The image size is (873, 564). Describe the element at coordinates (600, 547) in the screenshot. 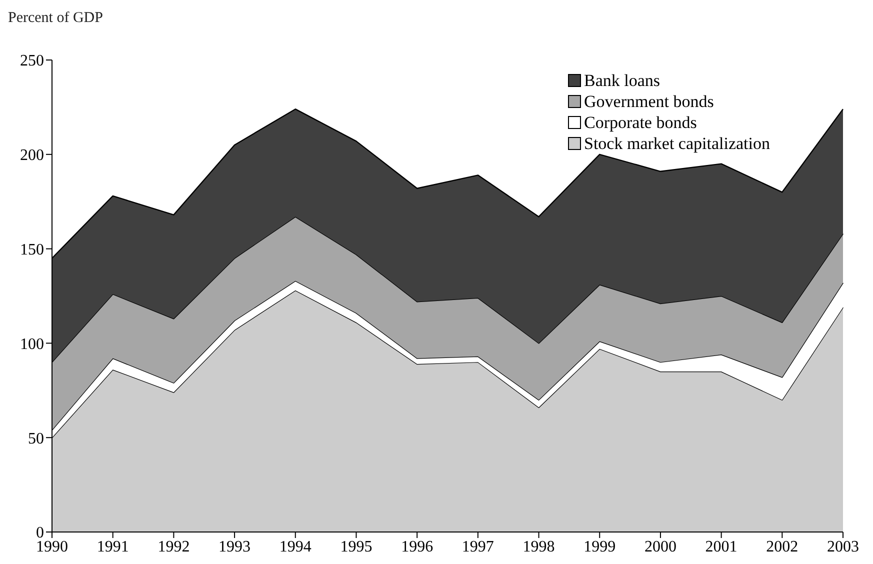

I see `x-tick-label: 1999` at that location.